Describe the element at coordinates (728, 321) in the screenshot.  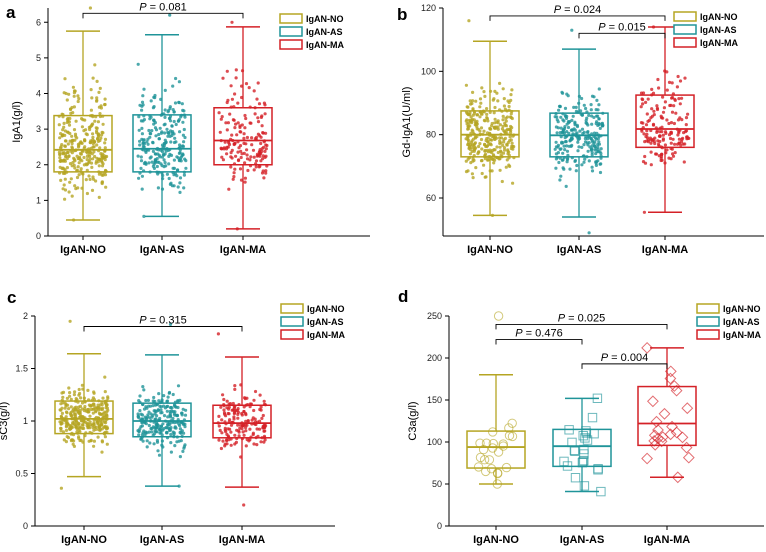
I see `legend: IgAN-NO IgAN-AS IgAN-MA` at that location.